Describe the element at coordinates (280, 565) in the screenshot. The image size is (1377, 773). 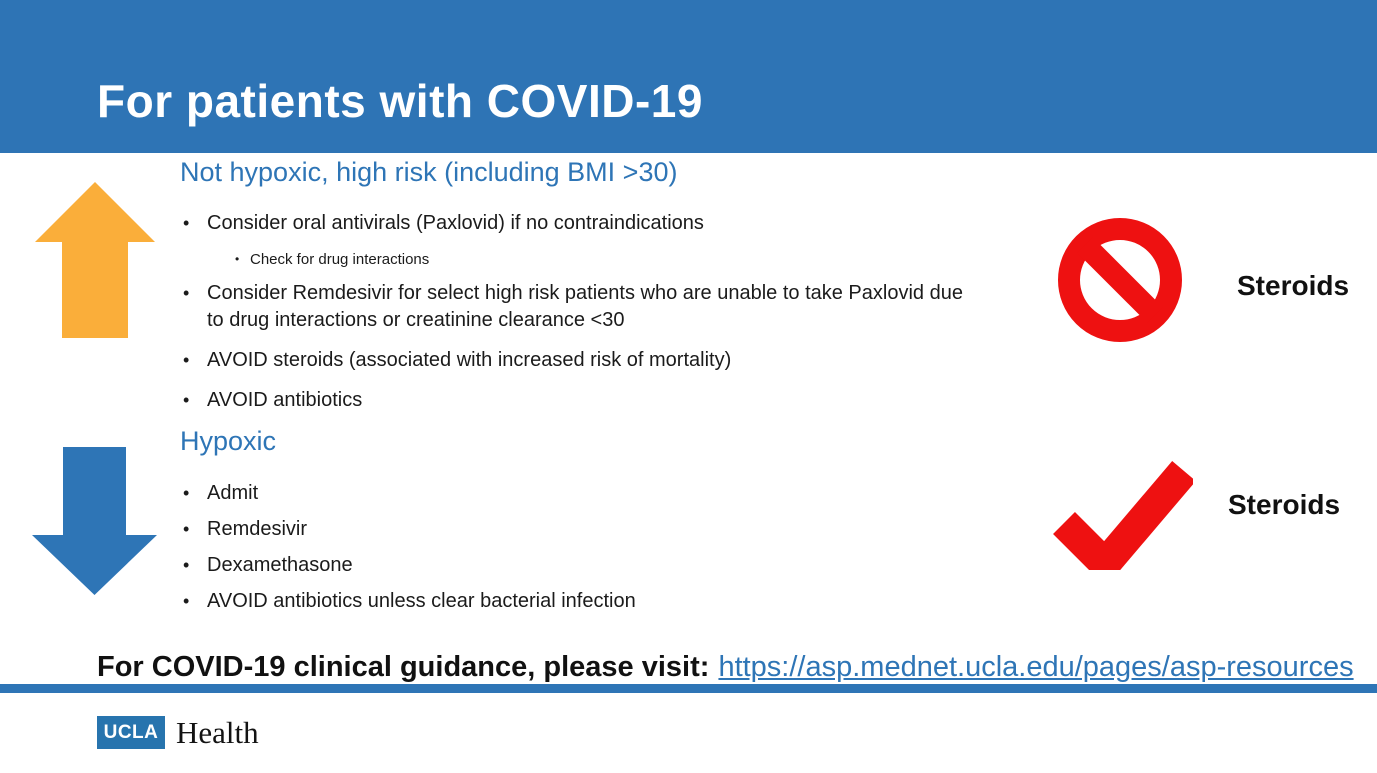
I see `bullet-text: Dexamethasone` at that location.